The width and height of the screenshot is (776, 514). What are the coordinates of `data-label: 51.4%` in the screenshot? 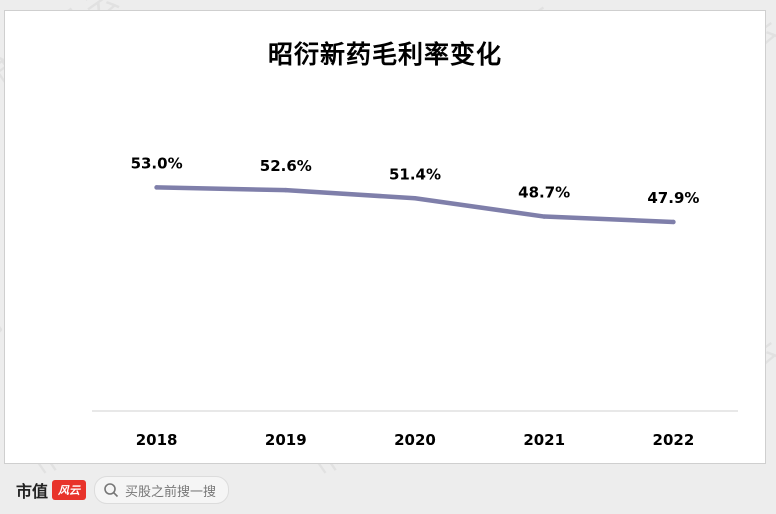 It's located at (415, 174).